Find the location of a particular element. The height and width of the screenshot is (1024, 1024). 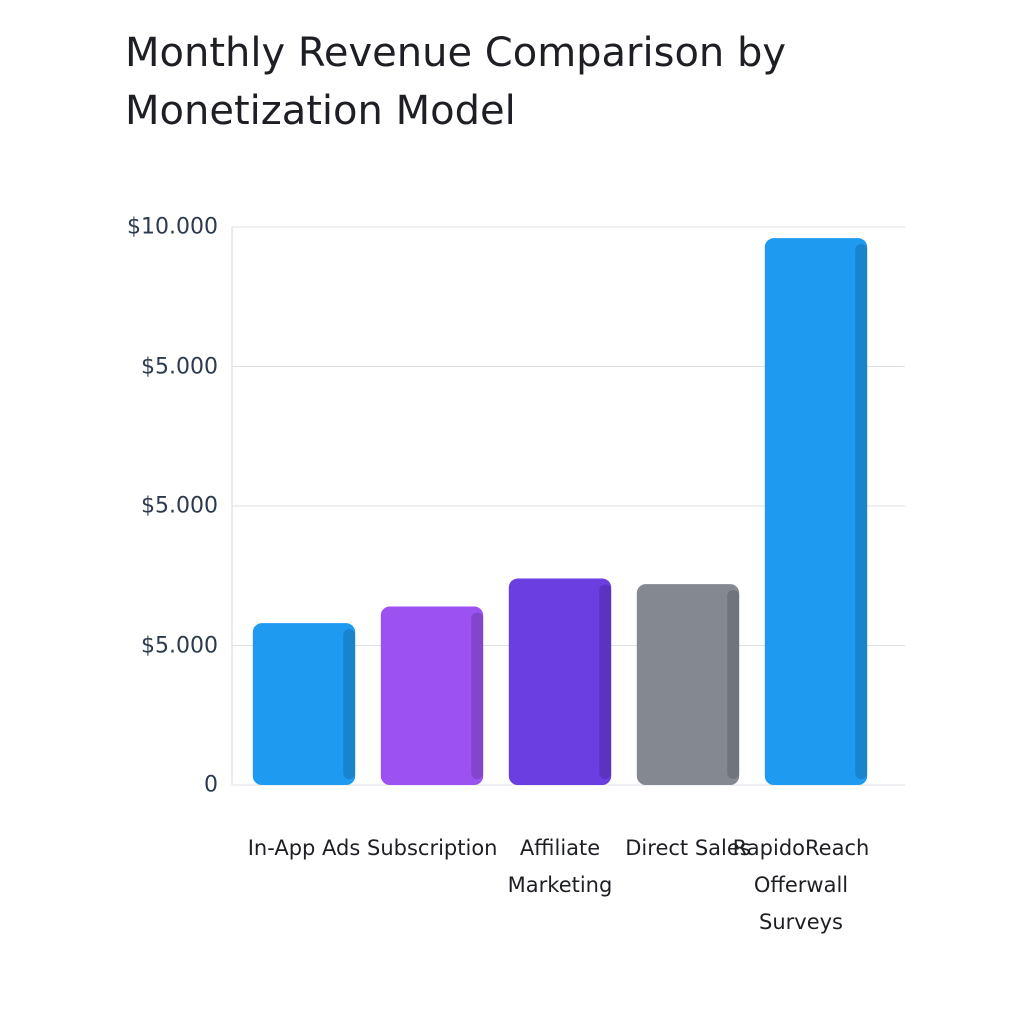

x-tick-label: In-App Ads is located at coordinates (304, 848).